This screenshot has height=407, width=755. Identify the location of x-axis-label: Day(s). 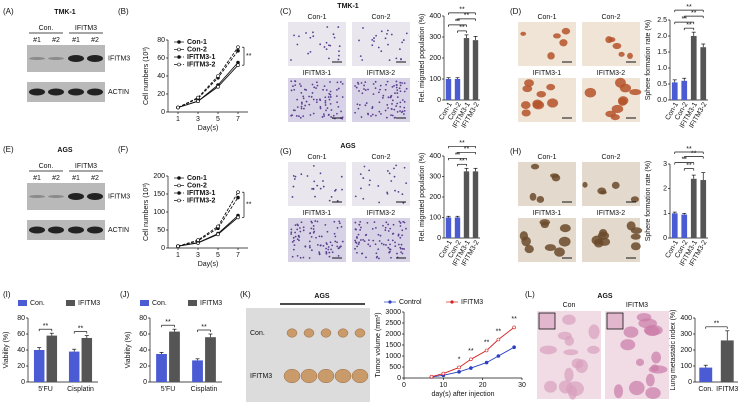
(208, 128).